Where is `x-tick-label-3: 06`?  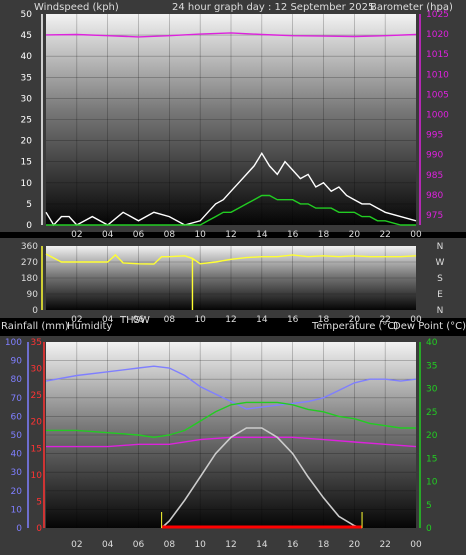
x-tick-label-3: 06 is located at coordinates (139, 545).